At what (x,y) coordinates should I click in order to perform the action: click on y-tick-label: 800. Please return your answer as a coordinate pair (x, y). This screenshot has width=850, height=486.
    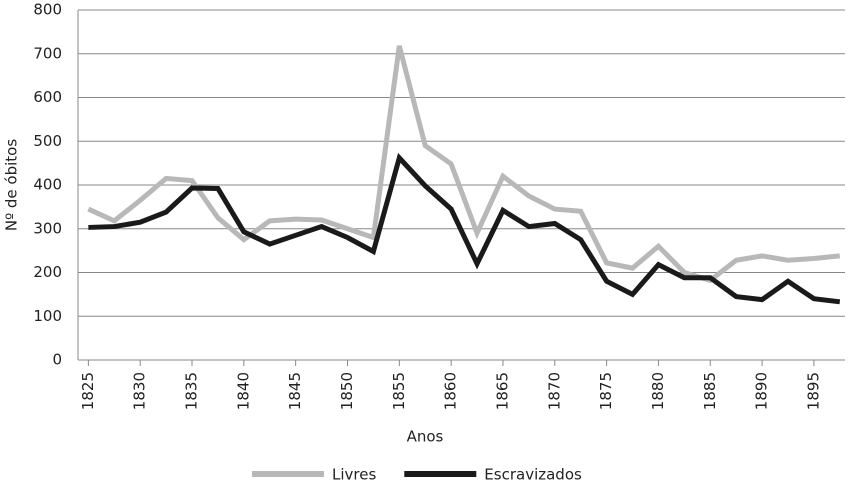
    Looking at the image, I should click on (47, 10).